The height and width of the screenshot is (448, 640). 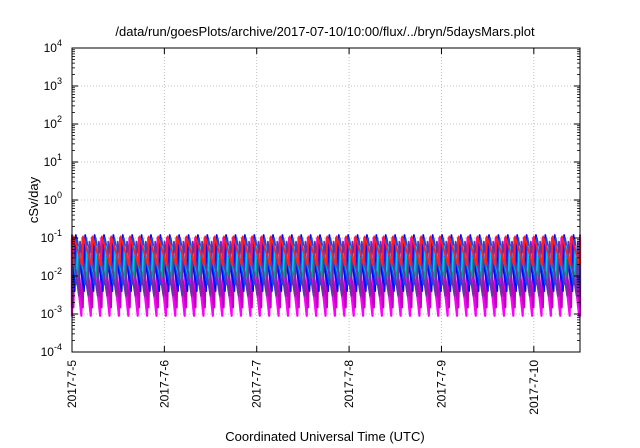 I want to click on y-tick-label: 10², so click(x=53, y=122).